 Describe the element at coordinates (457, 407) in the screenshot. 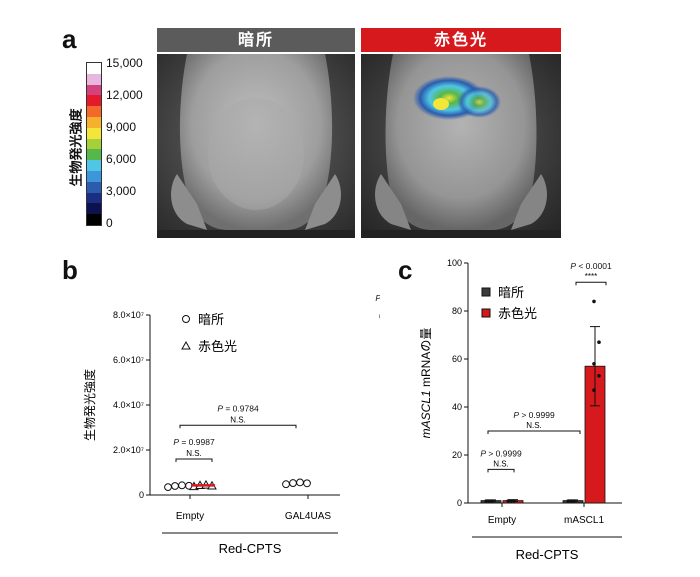

I see `y-tick-label: 40` at that location.